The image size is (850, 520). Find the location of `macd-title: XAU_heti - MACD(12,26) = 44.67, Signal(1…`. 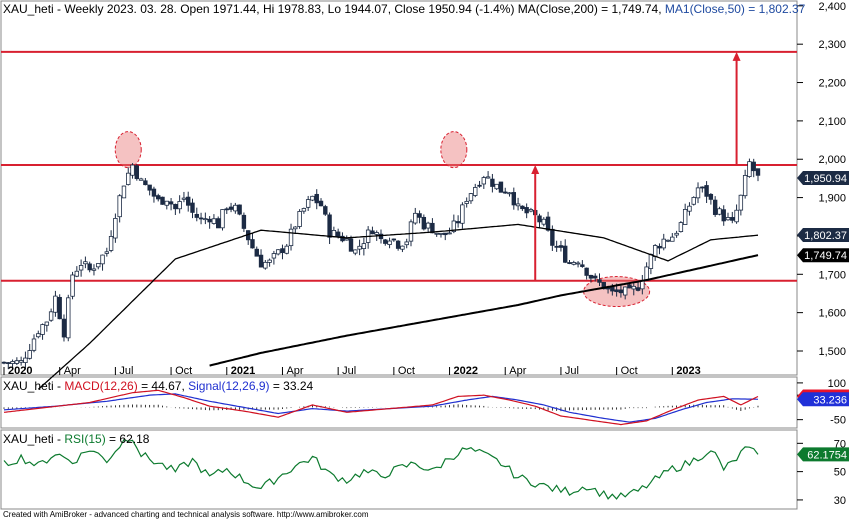

macd-title: XAU_heti - MACD(12,26) = 44.67, Signal(1… is located at coordinates (158, 386).